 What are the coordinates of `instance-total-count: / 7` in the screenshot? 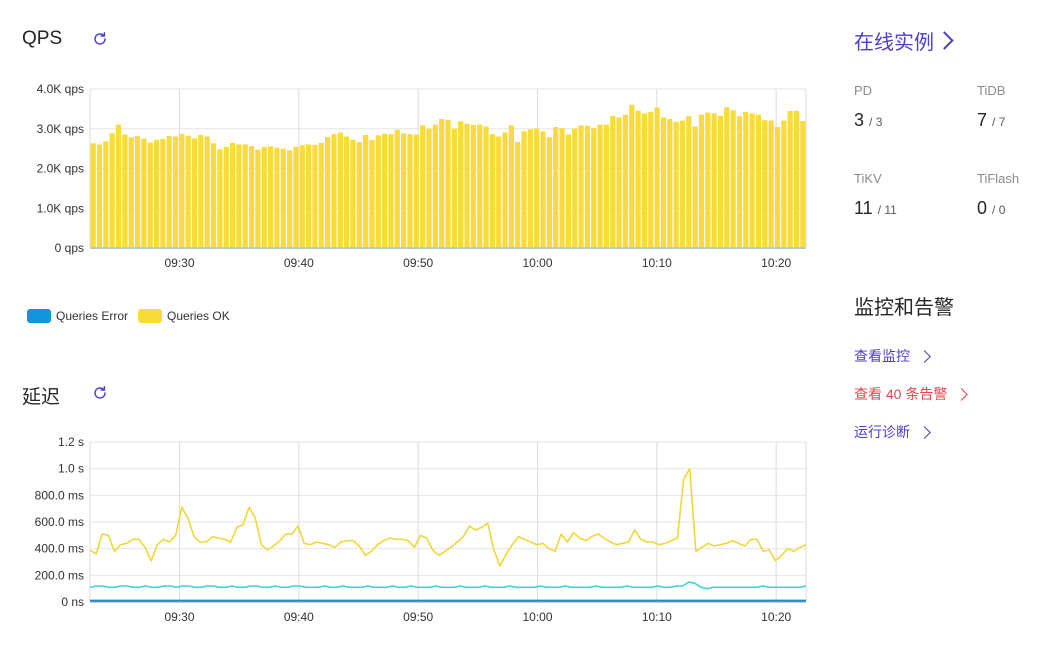 It's located at (999, 122).